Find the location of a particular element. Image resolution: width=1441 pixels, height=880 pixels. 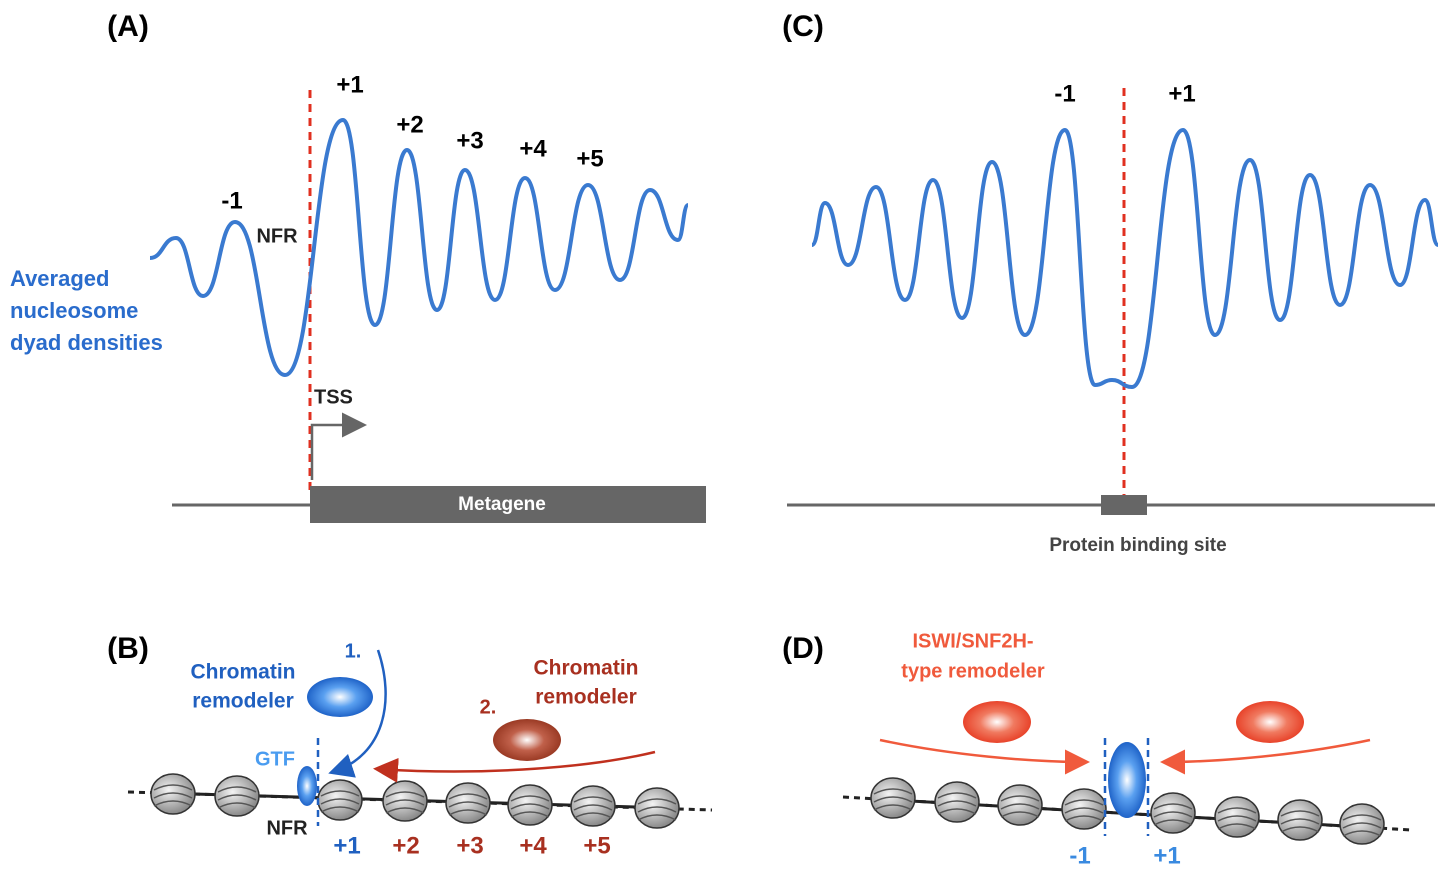

position-label: +5 is located at coordinates (596, 845).